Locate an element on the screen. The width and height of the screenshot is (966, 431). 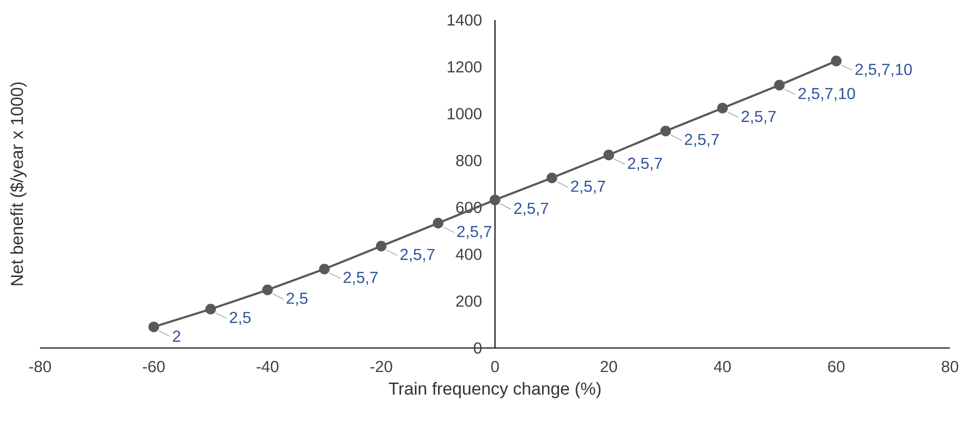
x-tick-label: 0 is located at coordinates (495, 366).